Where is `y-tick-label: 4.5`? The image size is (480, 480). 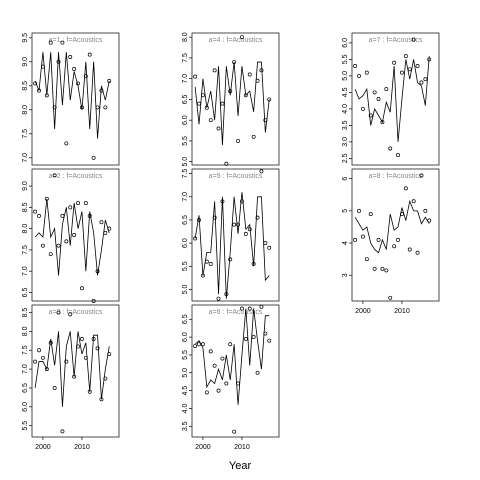
y-tick-label: 4.5 is located at coordinates (185, 391).